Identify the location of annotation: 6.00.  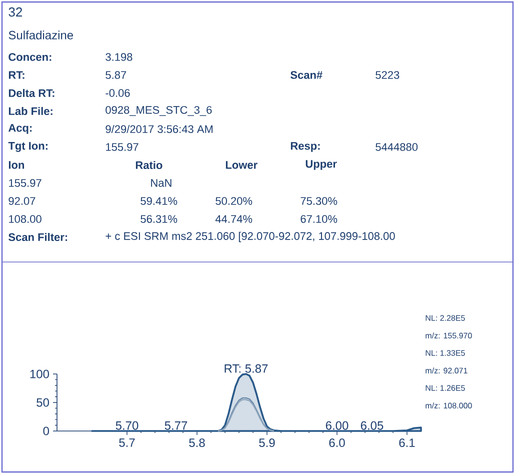
(337, 425).